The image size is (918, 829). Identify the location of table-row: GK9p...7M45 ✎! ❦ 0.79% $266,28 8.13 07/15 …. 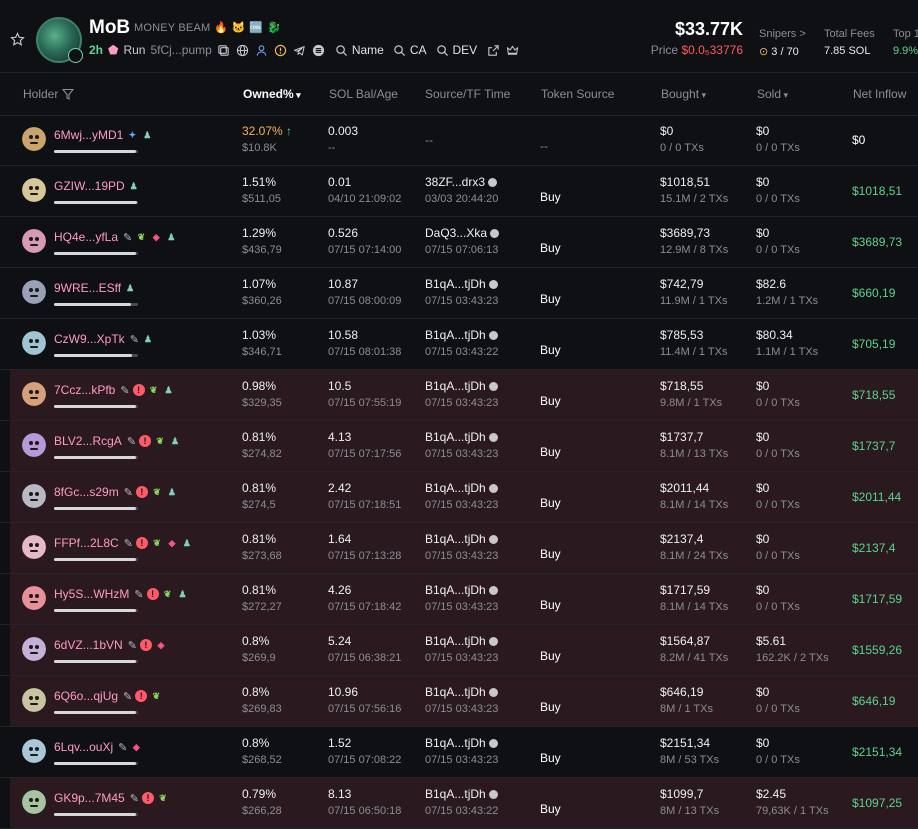
(459, 803).